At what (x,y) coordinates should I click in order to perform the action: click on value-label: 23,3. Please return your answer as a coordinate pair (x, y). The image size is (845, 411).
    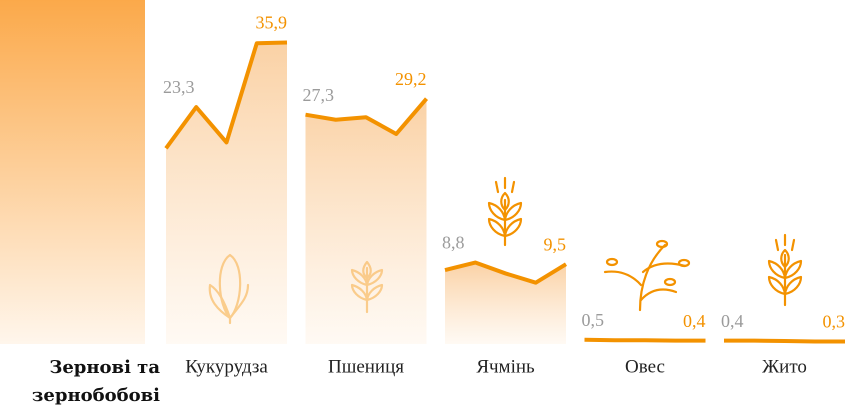
    Looking at the image, I should click on (179, 87).